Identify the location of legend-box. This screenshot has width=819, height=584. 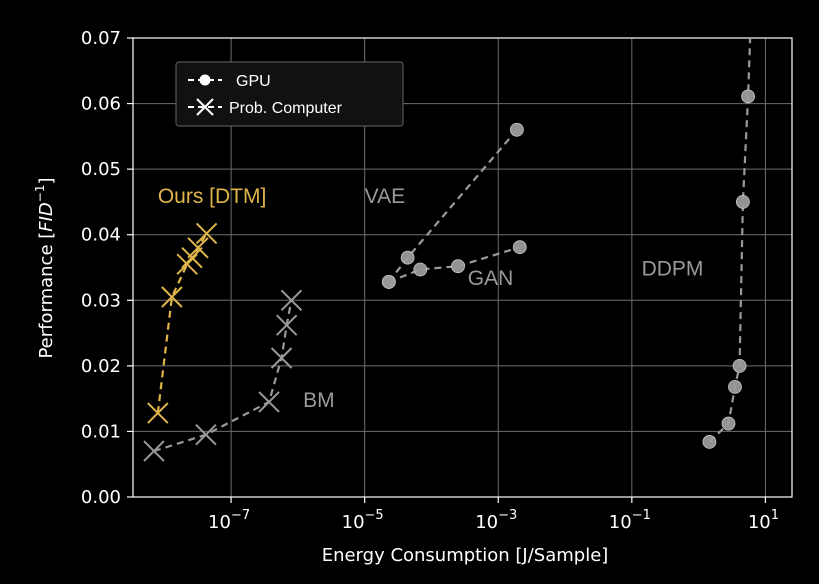
(289, 94).